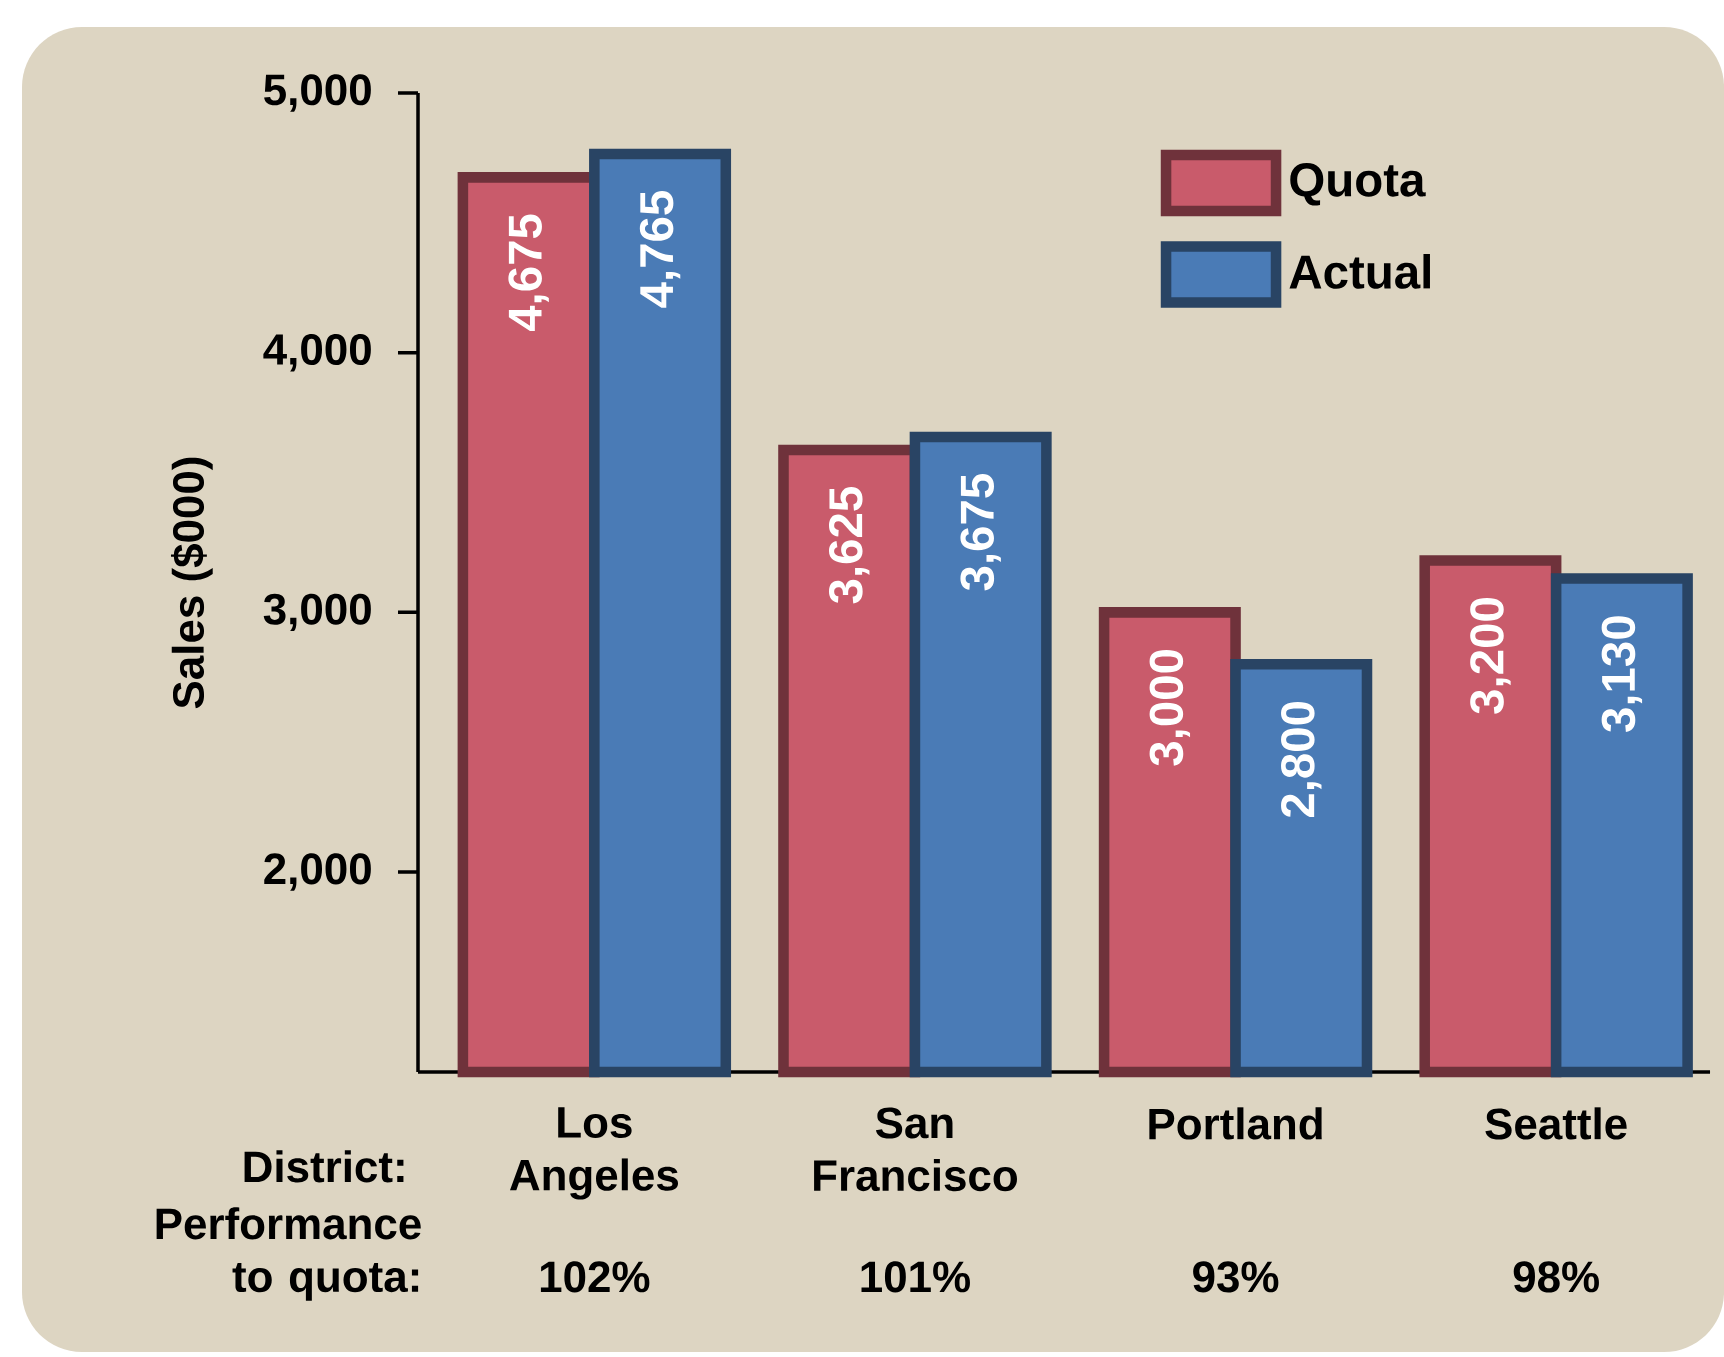 Image resolution: width=1724 pixels, height=1357 pixels. I want to click on data-label: 4,675, so click(528, 273).